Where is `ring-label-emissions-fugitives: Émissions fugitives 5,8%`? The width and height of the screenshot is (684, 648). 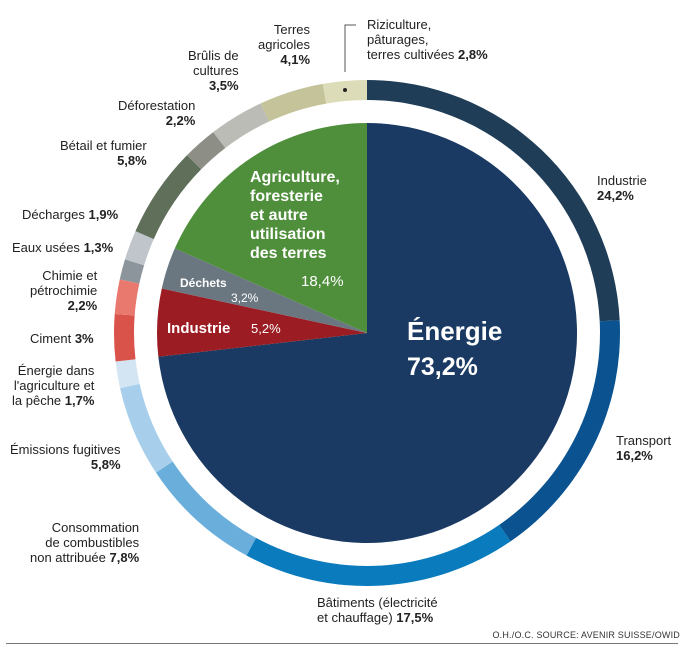 ring-label-emissions-fugitives: Émissions fugitives 5,8% is located at coordinates (65, 457).